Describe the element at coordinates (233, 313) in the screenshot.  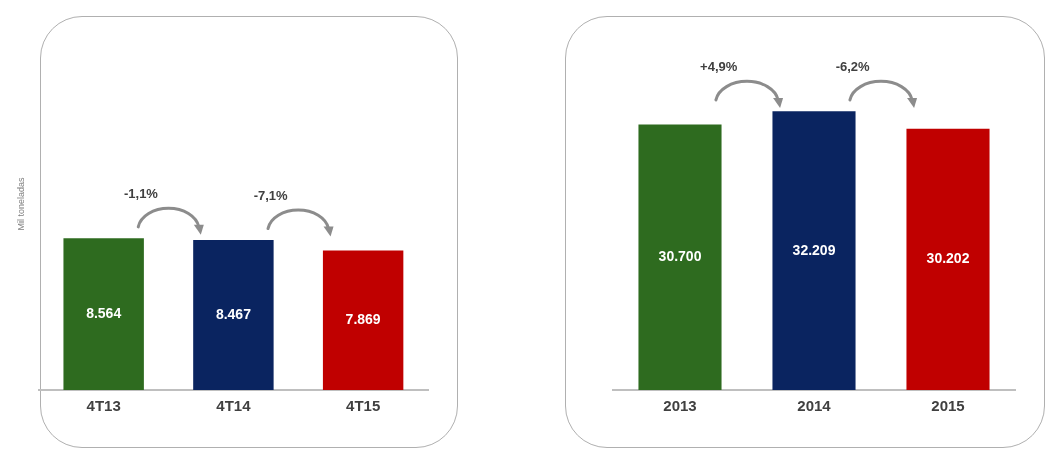
I see `data-label: 8.467` at that location.